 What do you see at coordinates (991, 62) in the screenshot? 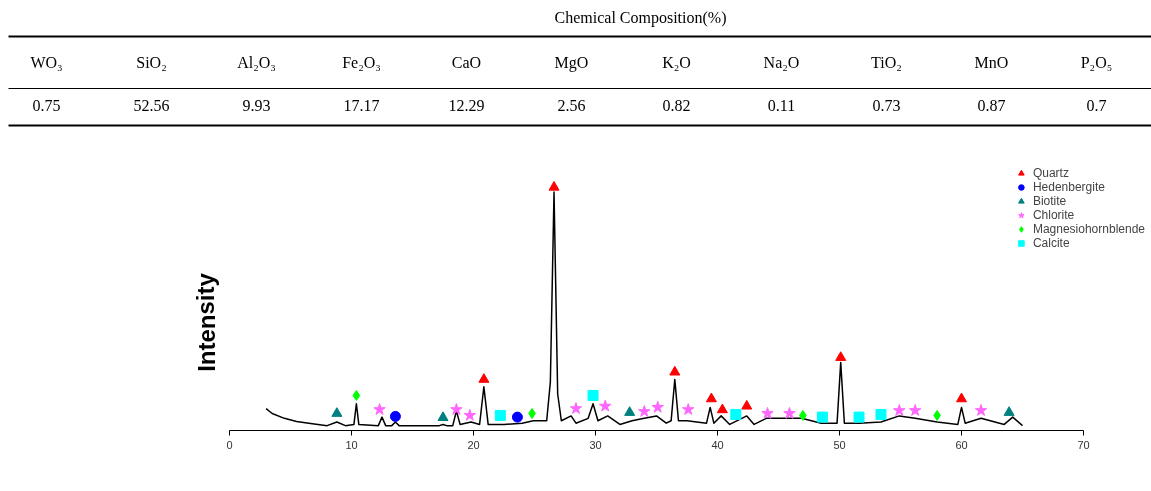
I see `category-label: MnO` at bounding box center [991, 62].